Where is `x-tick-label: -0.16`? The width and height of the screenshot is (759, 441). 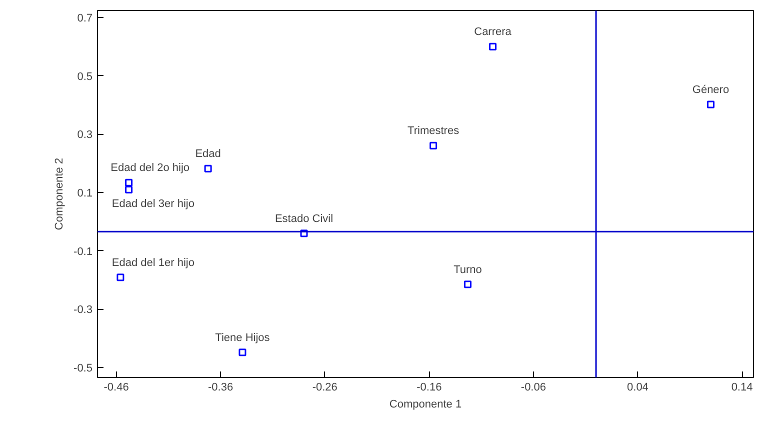
x-tick-label: -0.16 is located at coordinates (429, 388).